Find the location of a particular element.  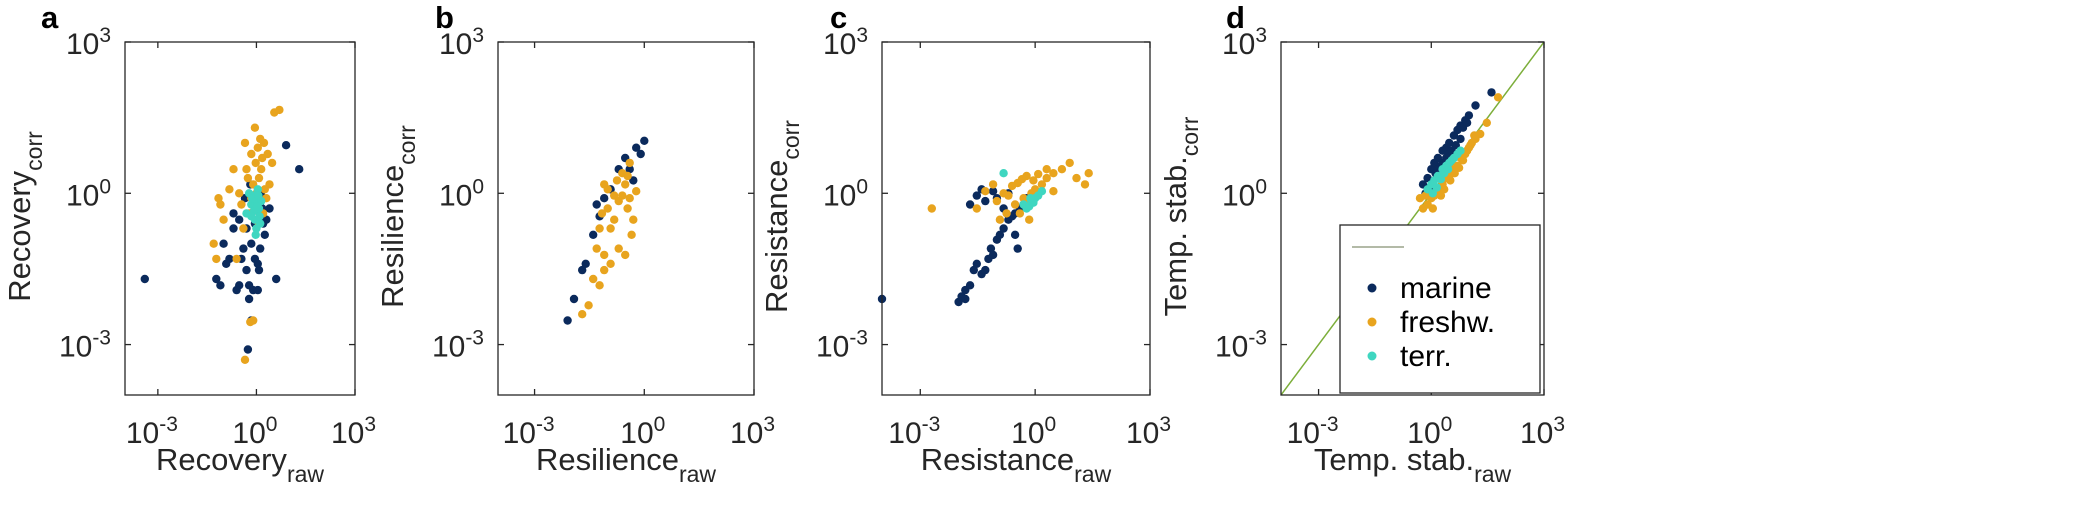

series-freshw is located at coordinates (609, 238).